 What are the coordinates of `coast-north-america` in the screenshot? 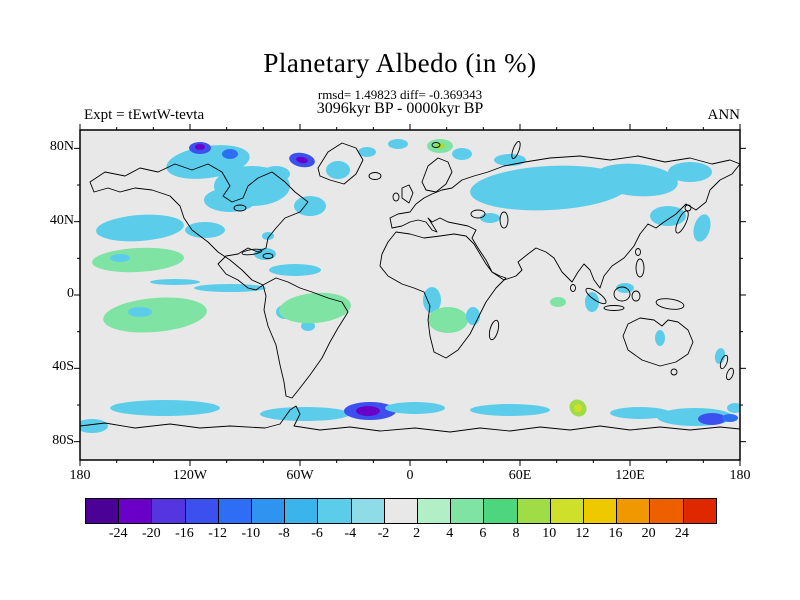 It's located at (199, 227).